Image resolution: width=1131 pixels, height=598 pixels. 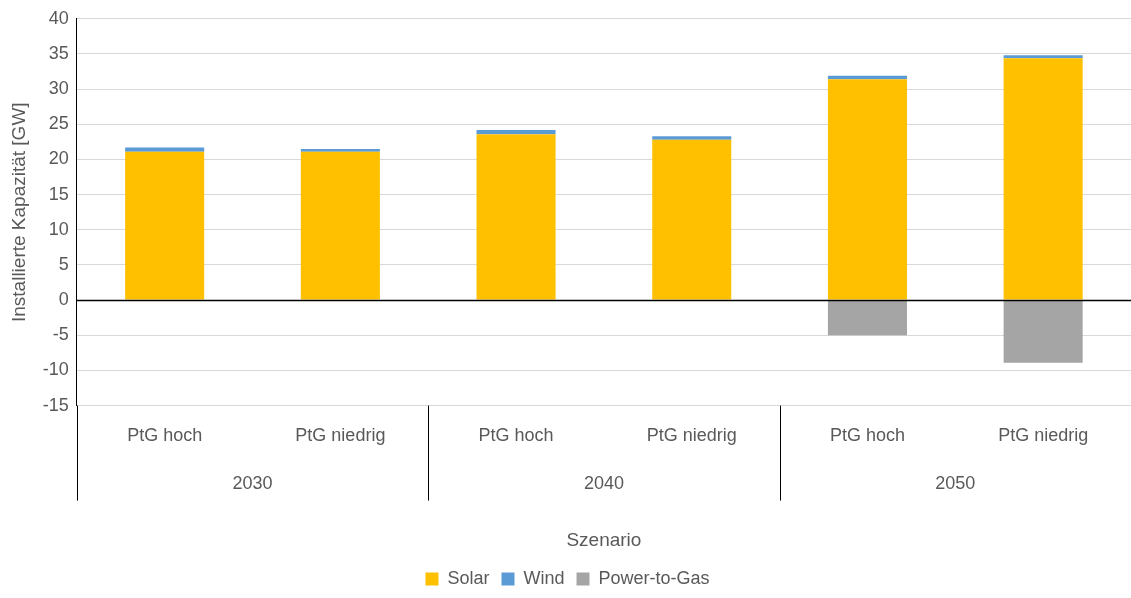 What do you see at coordinates (58, 158) in the screenshot?
I see `y-tick-label: 20` at bounding box center [58, 158].